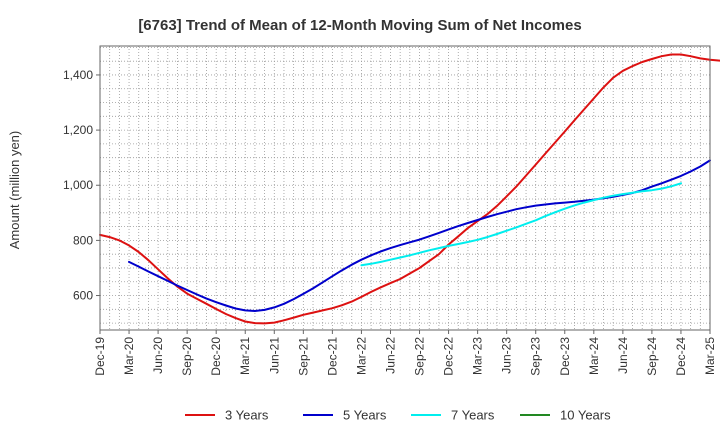  I want to click on x-tick-label: Dec-23, so click(565, 356).